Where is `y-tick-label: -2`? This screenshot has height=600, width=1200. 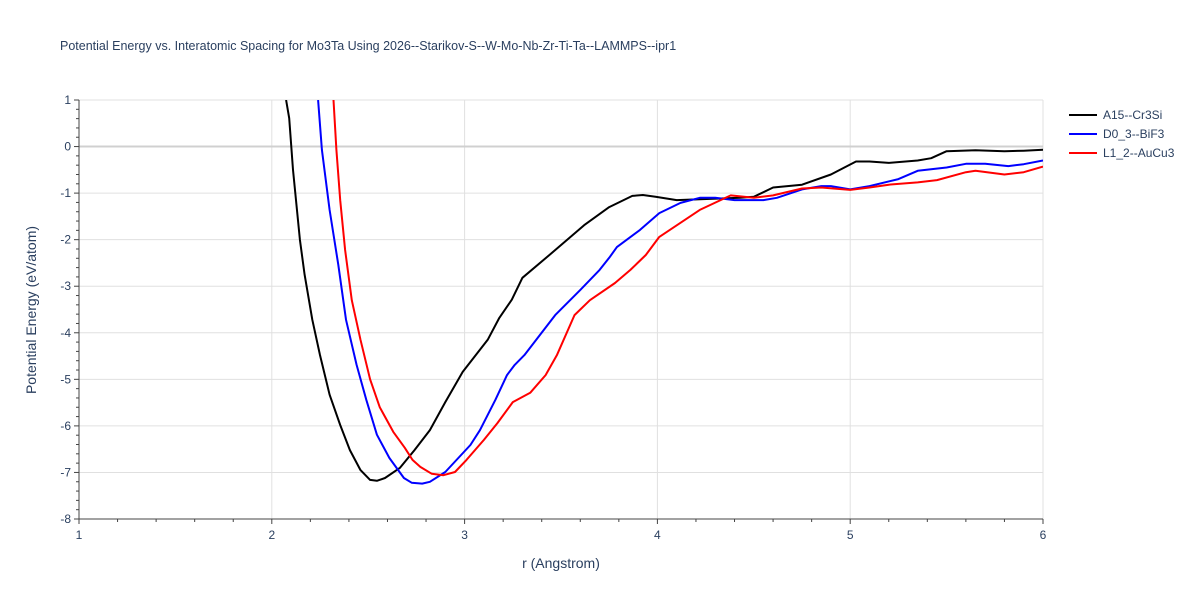
y-tick-label: -2 is located at coordinates (65, 240).